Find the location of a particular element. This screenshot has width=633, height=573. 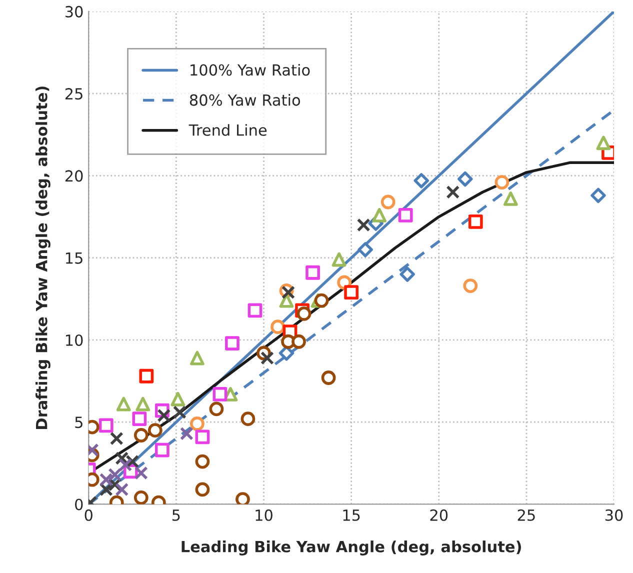

x-tick-label: 30 is located at coordinates (614, 515).